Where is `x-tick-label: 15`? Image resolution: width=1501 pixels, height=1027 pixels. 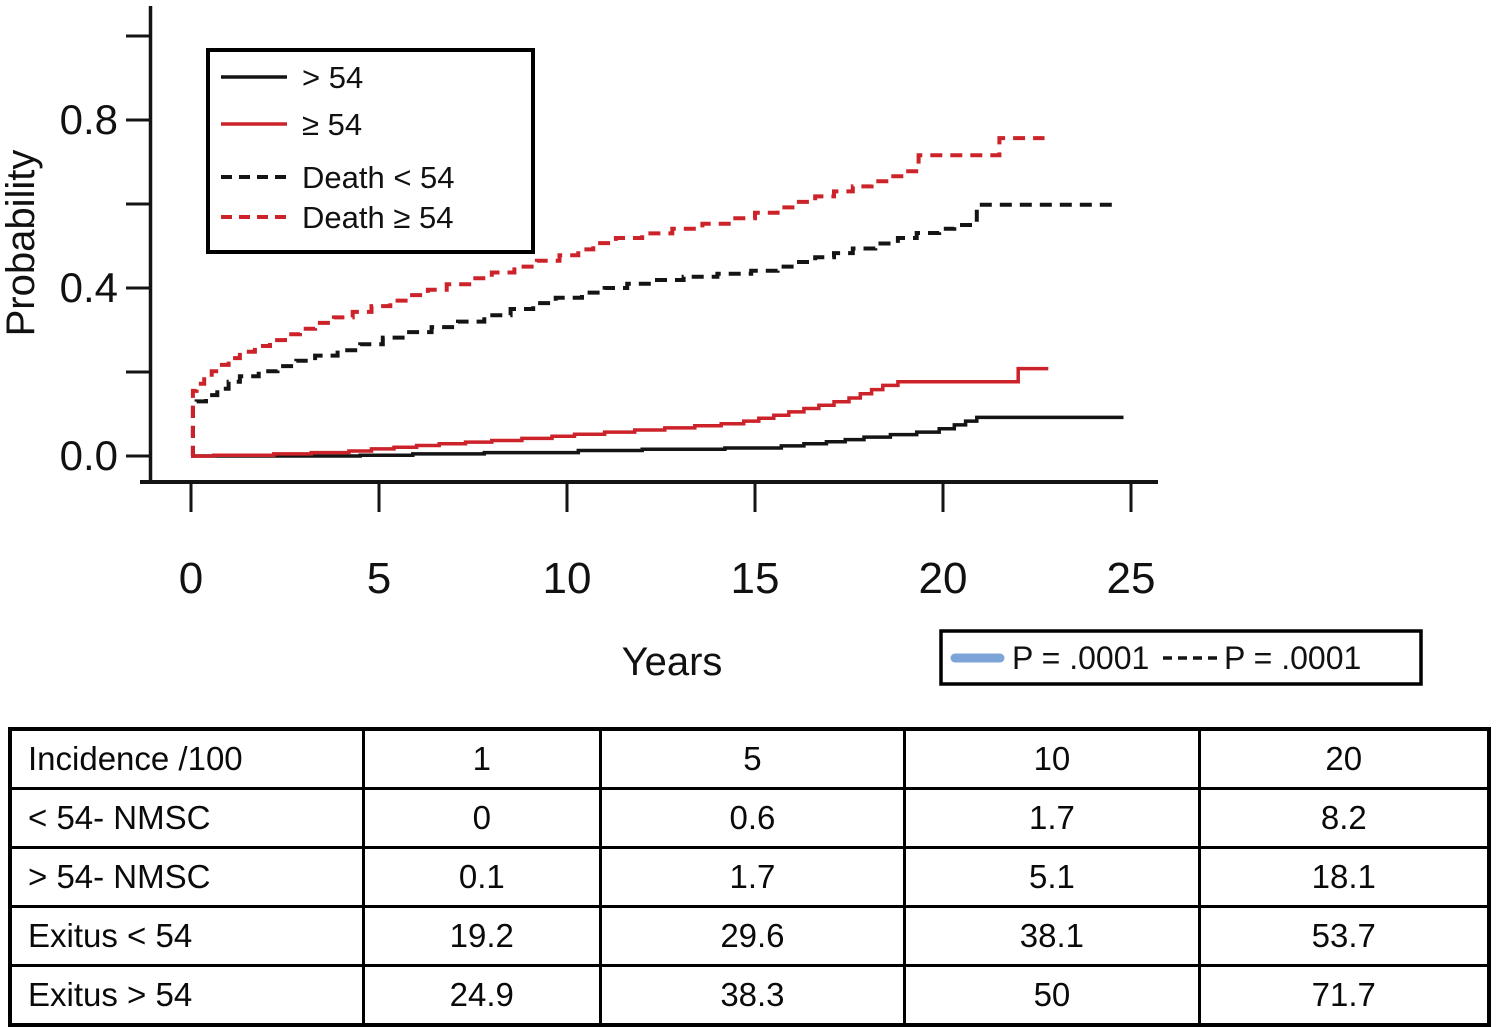 x-tick-label: 15 is located at coordinates (755, 578).